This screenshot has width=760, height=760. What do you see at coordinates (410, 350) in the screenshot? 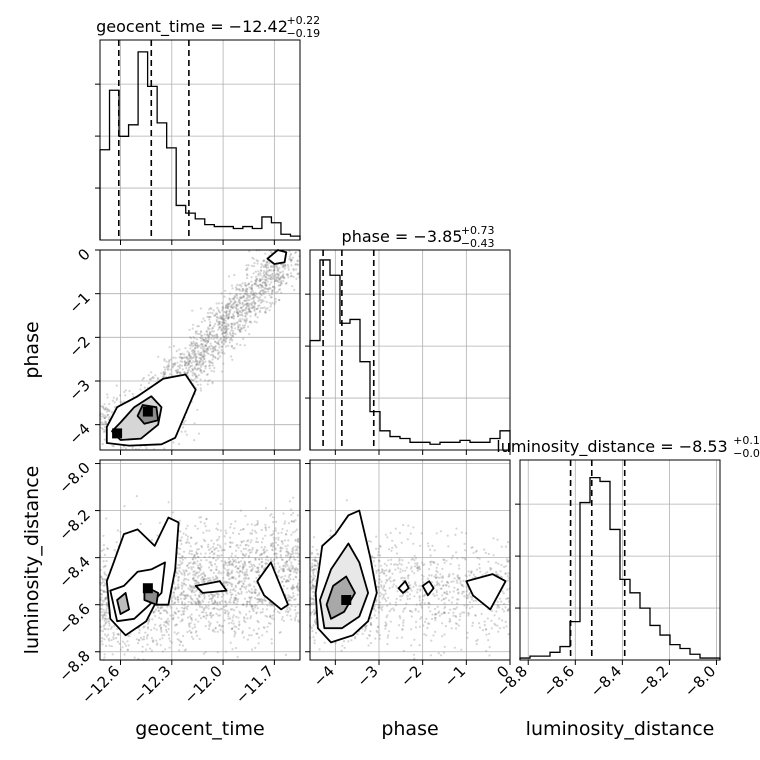
I see `hist-phase-frame` at bounding box center [410, 350].